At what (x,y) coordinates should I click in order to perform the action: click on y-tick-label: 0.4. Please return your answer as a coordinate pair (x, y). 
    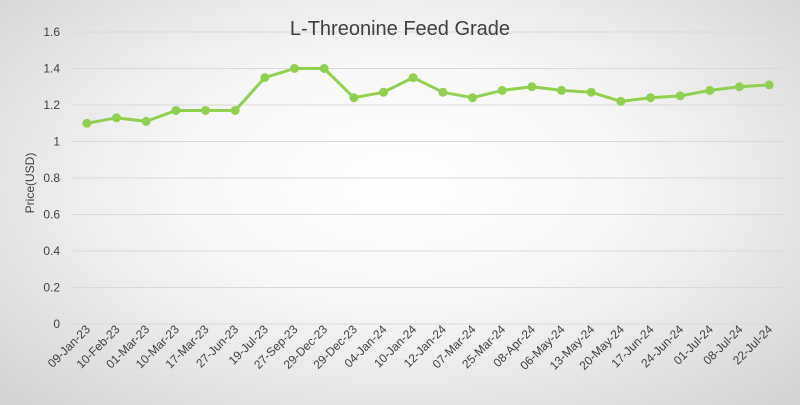
    Looking at the image, I should click on (51, 251).